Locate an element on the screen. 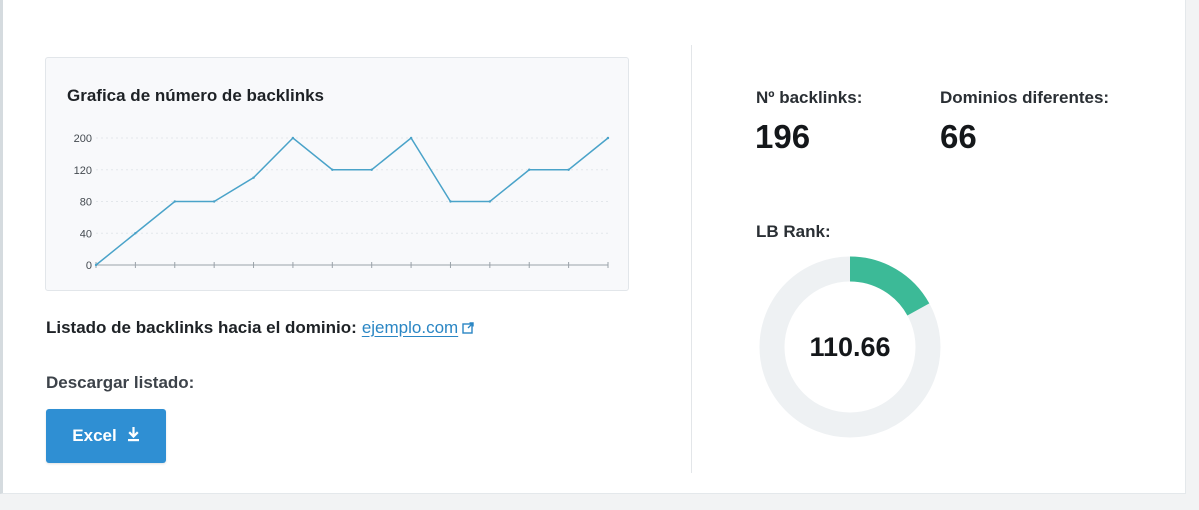 The image size is (1199, 510). domains-count-value: 66 is located at coordinates (958, 136).